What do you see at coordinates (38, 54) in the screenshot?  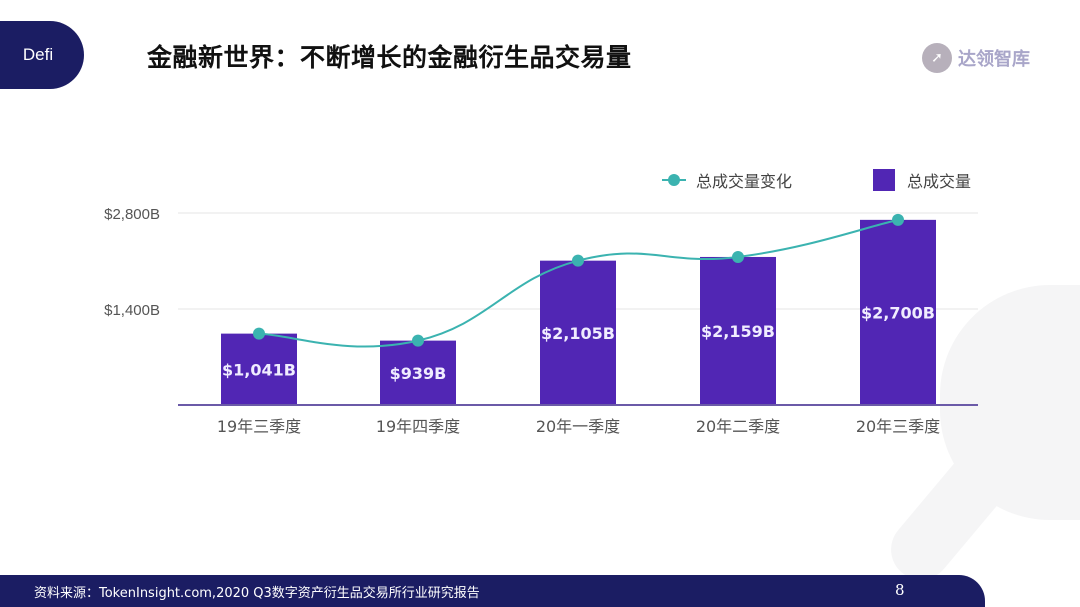 I see `section-tag-label: Defi` at bounding box center [38, 54].